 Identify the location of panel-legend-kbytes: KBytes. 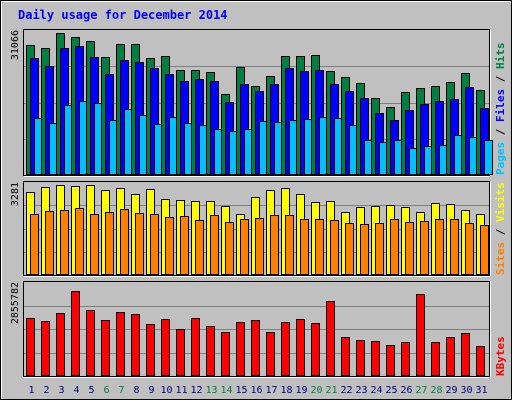
(500, 356).